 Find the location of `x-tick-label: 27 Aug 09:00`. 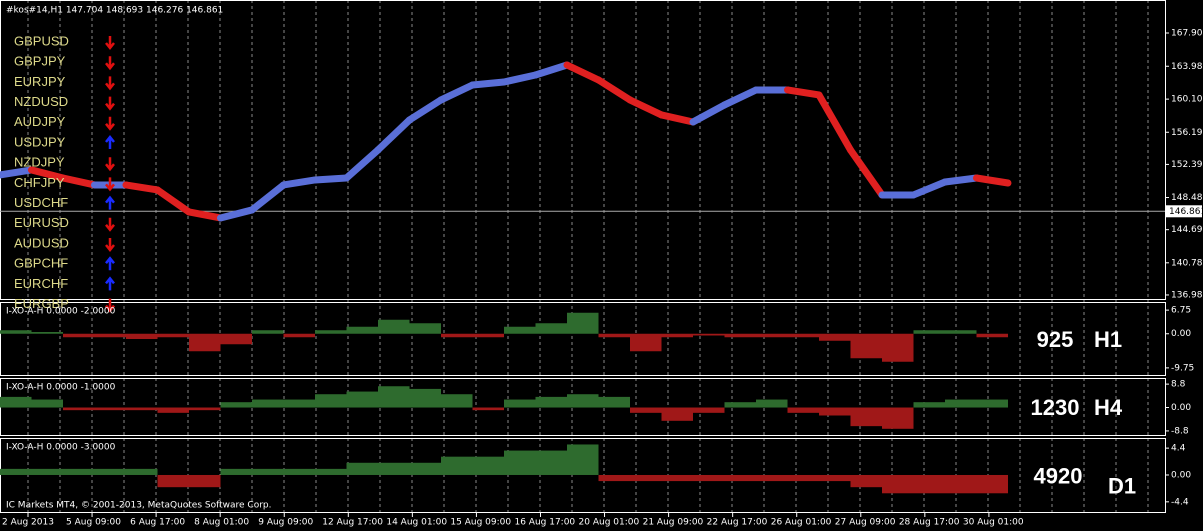

x-tick-label: 27 Aug 09:00 is located at coordinates (865, 523).